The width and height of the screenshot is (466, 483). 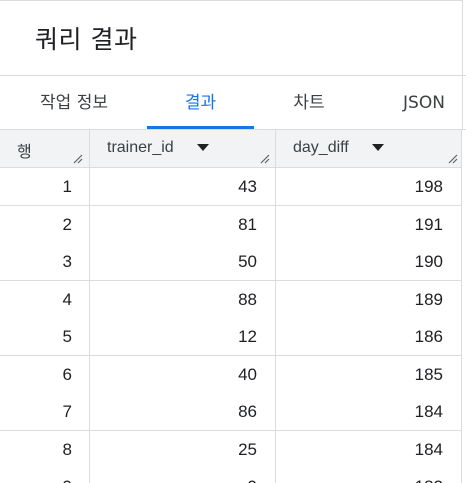 I want to click on table-row: 7 86 184, so click(x=231, y=412).